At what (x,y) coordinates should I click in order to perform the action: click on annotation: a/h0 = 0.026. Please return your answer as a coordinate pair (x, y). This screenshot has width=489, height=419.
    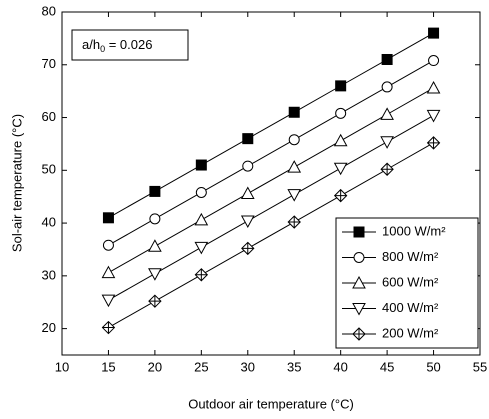
    Looking at the image, I should click on (117, 45).